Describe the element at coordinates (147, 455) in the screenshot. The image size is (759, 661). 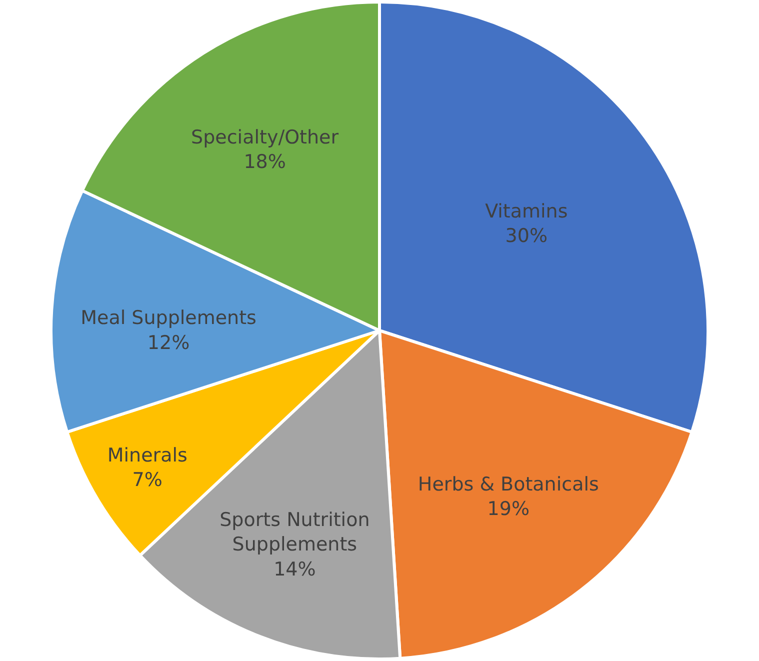
I see `slice-label: Minerals` at that location.